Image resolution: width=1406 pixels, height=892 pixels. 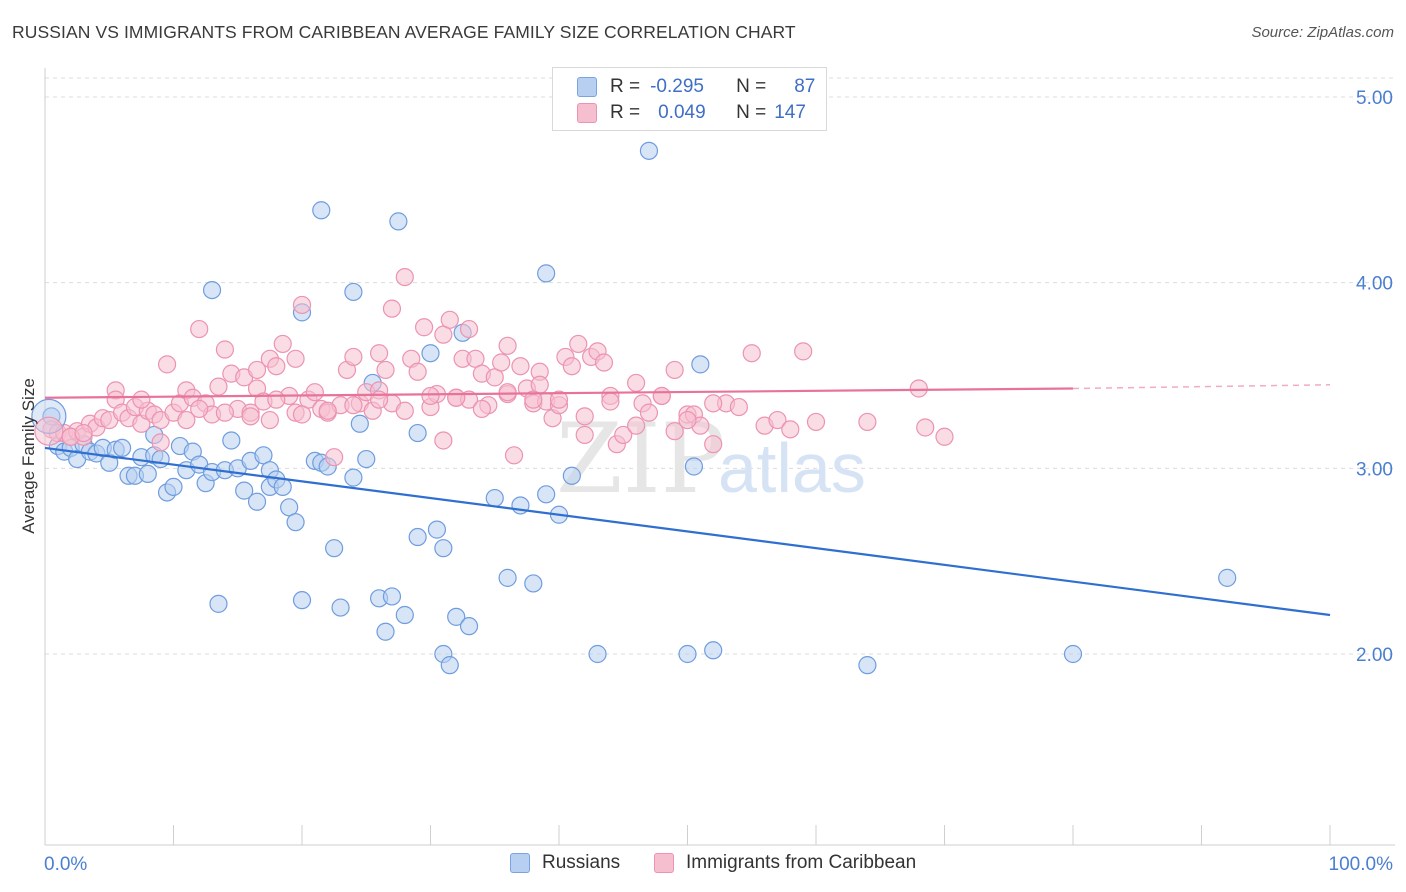 I want to click on swatch-caribbean, so click(x=587, y=113).